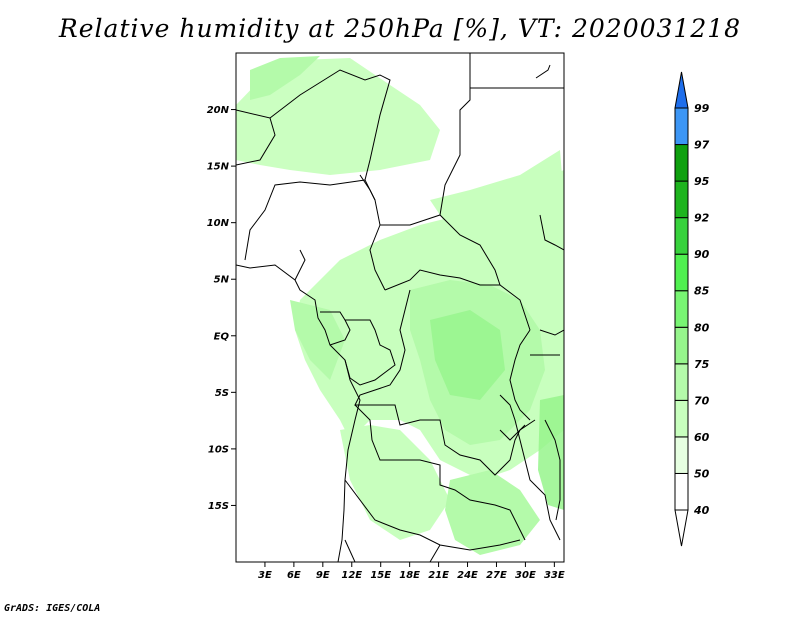 This screenshot has height=618, width=800. What do you see at coordinates (701, 510) in the screenshot?
I see `colorbar-label: 40` at bounding box center [701, 510].